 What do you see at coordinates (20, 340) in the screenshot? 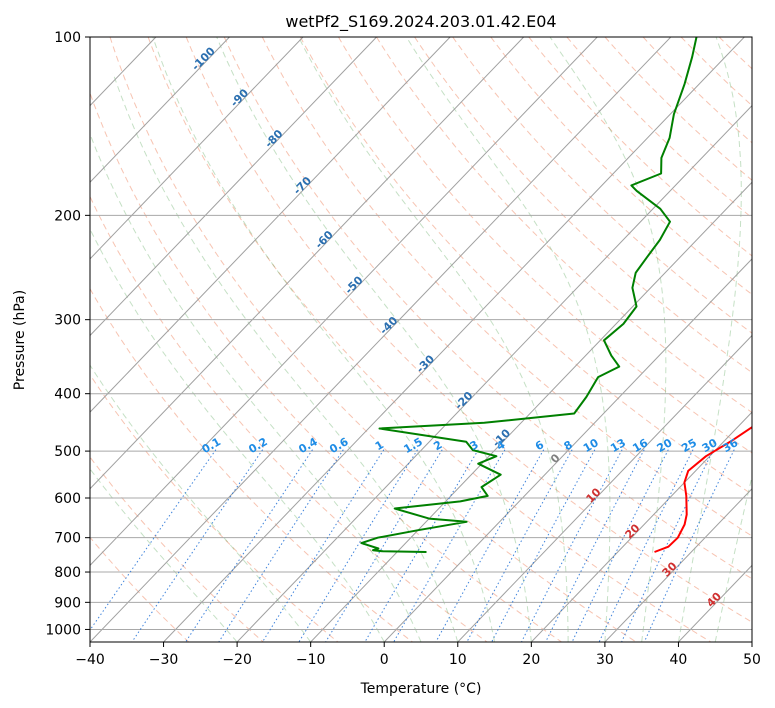
I see `y-axis-label: Pressure (hPa)` at bounding box center [20, 340].